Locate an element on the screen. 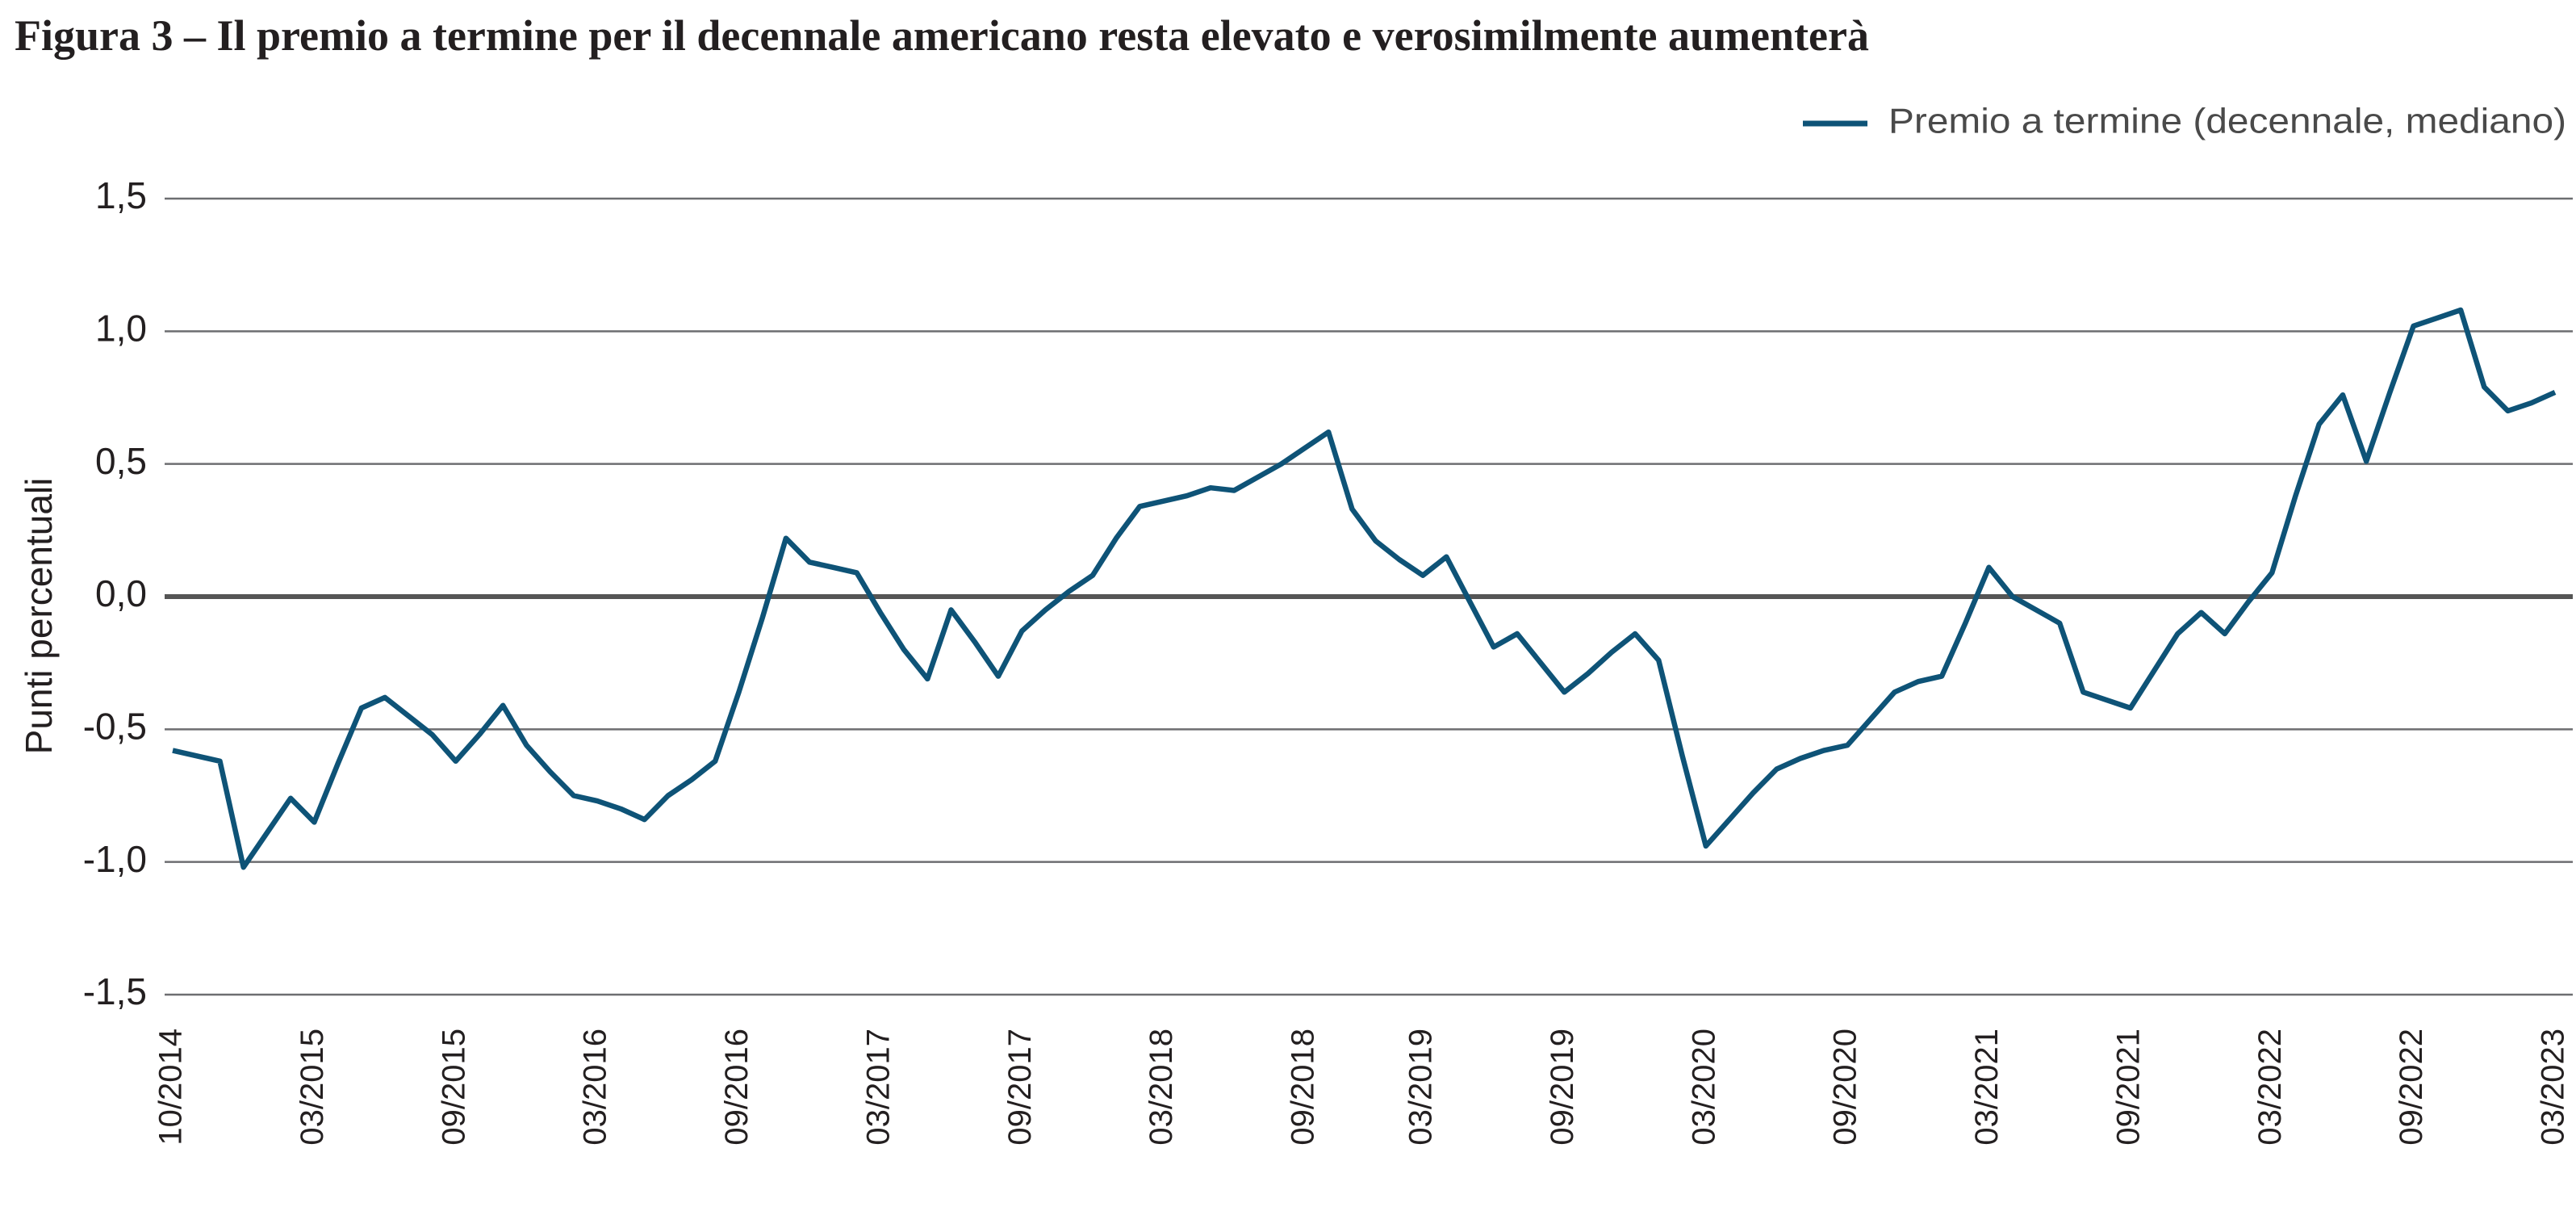  x-tick-label: 09/2015 is located at coordinates (453, 1087).